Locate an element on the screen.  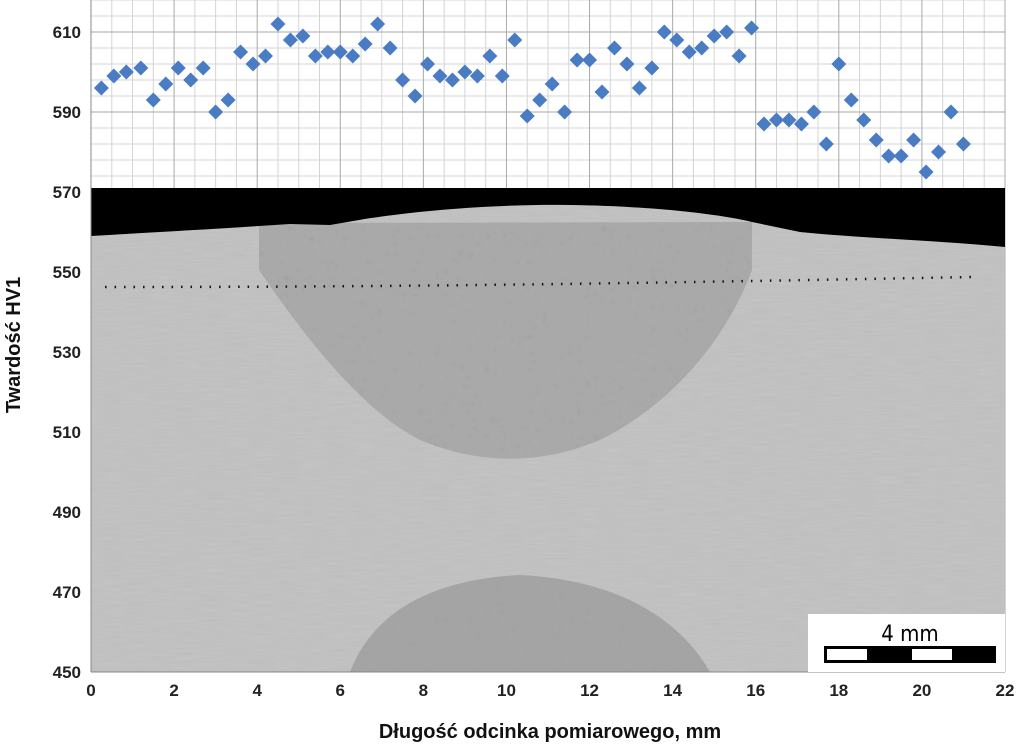
x-tick-label: 2 is located at coordinates (173, 690).